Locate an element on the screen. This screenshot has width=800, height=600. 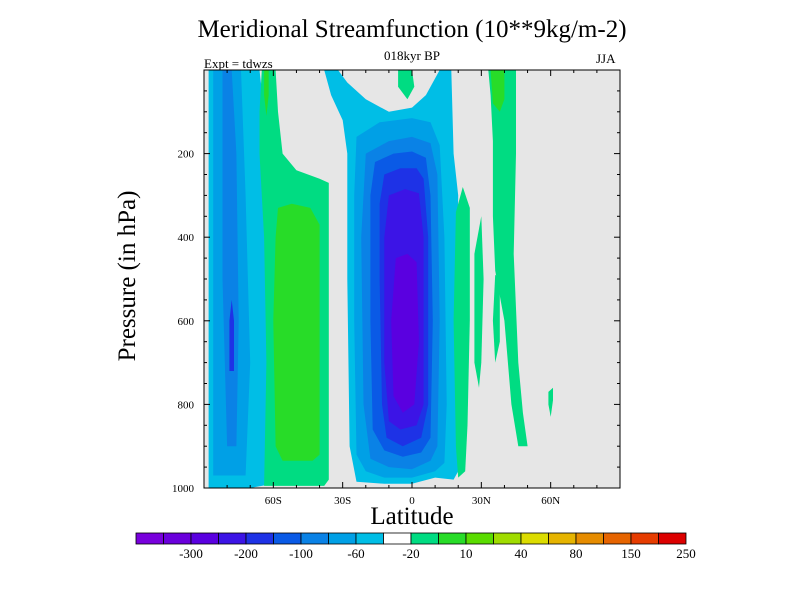
contour-nh-tropical-upper-high is located at coordinates (406, 85).